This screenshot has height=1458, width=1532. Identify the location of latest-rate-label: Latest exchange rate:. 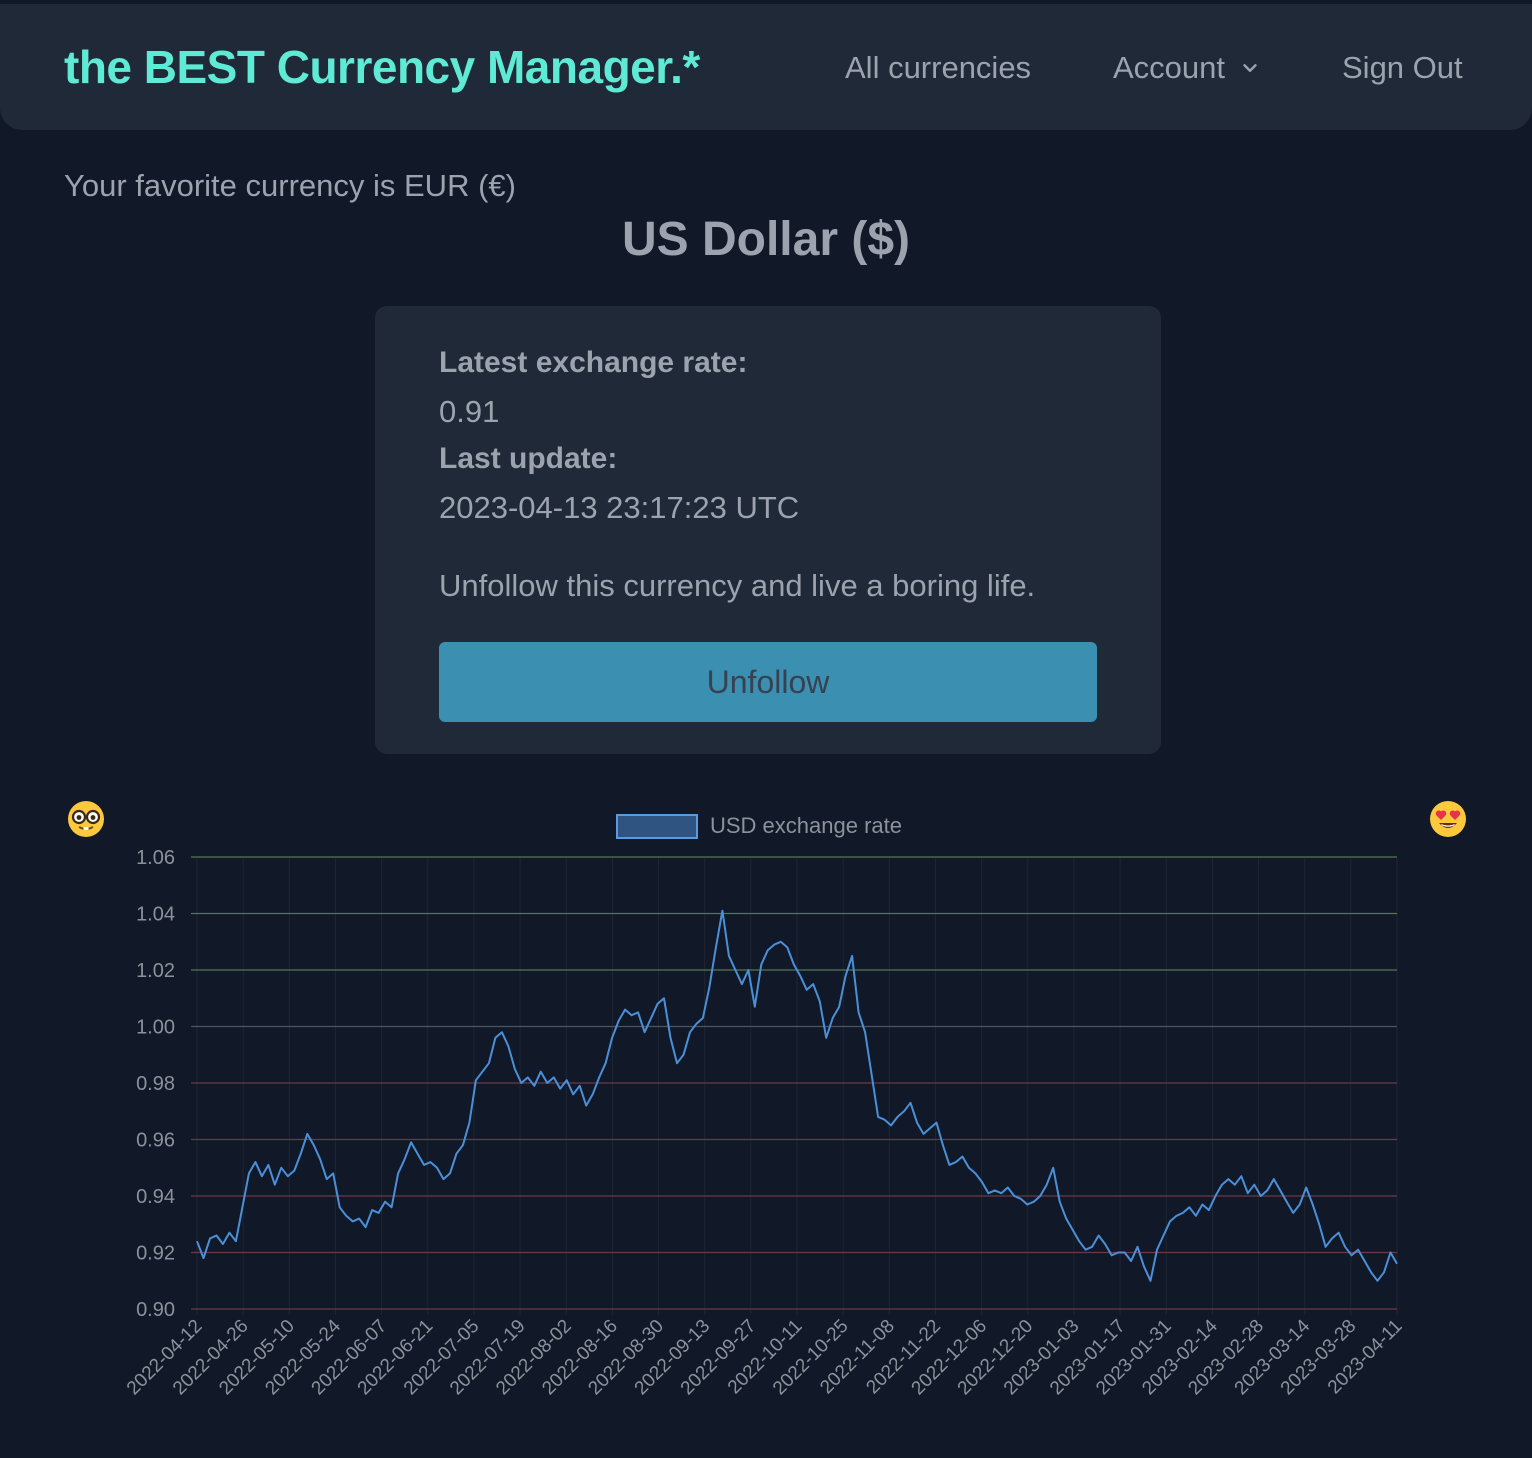
(593, 362).